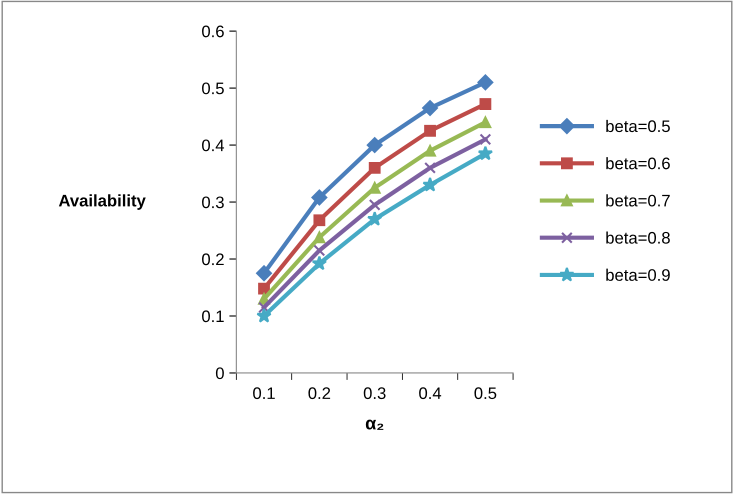 The height and width of the screenshot is (494, 734). I want to click on y-tick-label: 0.6, so click(213, 32).